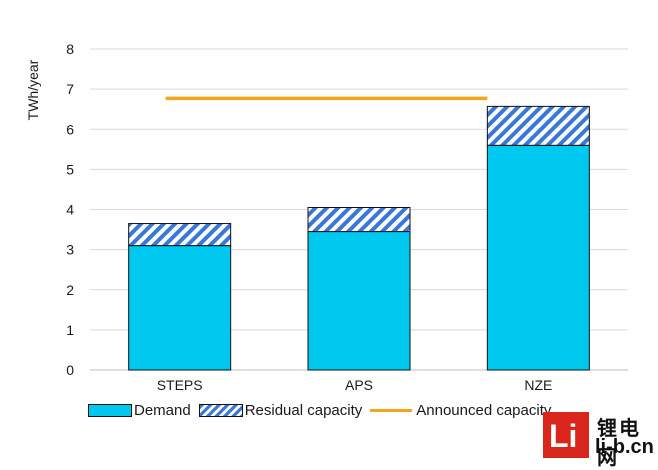 Image resolution: width=658 pixels, height=470 pixels. I want to click on y-tick-label: 1, so click(70, 330).